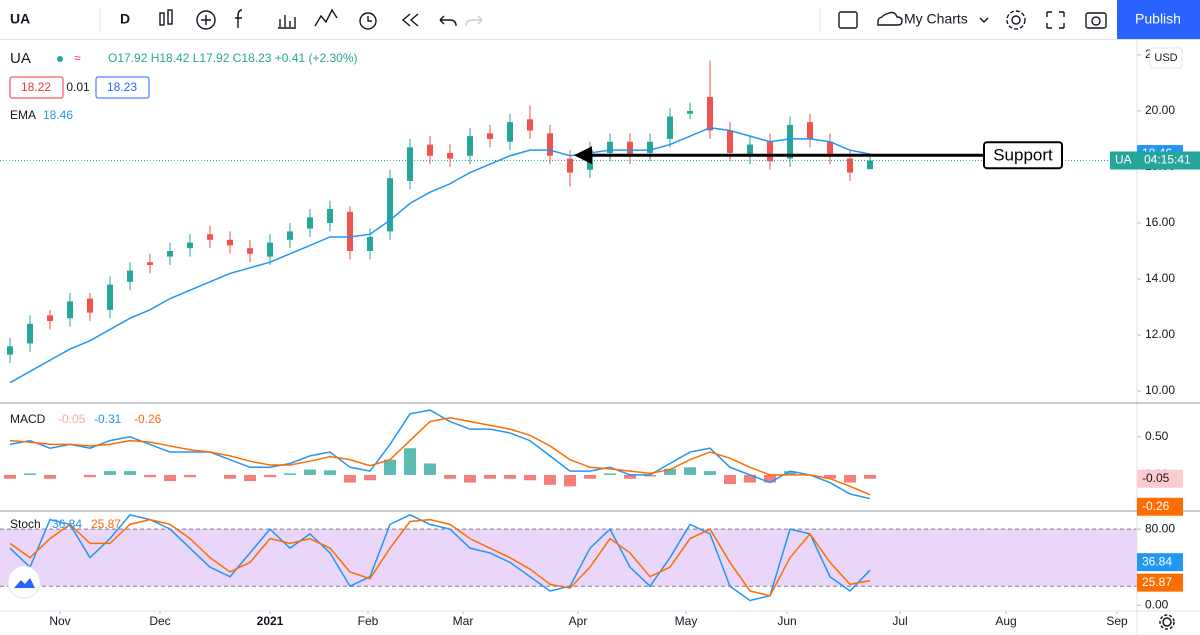 This screenshot has height=635, width=1200. I want to click on charts-menu: My Charts, so click(936, 19).